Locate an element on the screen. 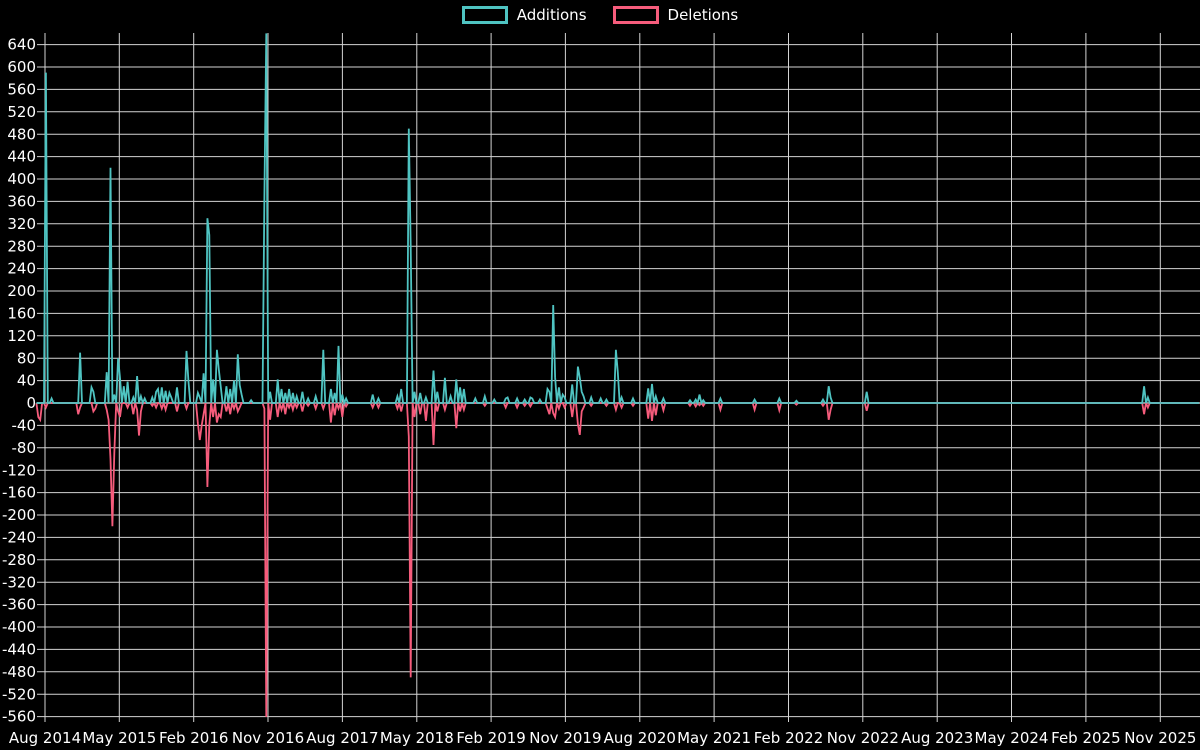 This screenshot has height=750, width=1200. legend-label-additions: Additions is located at coordinates (551, 15).